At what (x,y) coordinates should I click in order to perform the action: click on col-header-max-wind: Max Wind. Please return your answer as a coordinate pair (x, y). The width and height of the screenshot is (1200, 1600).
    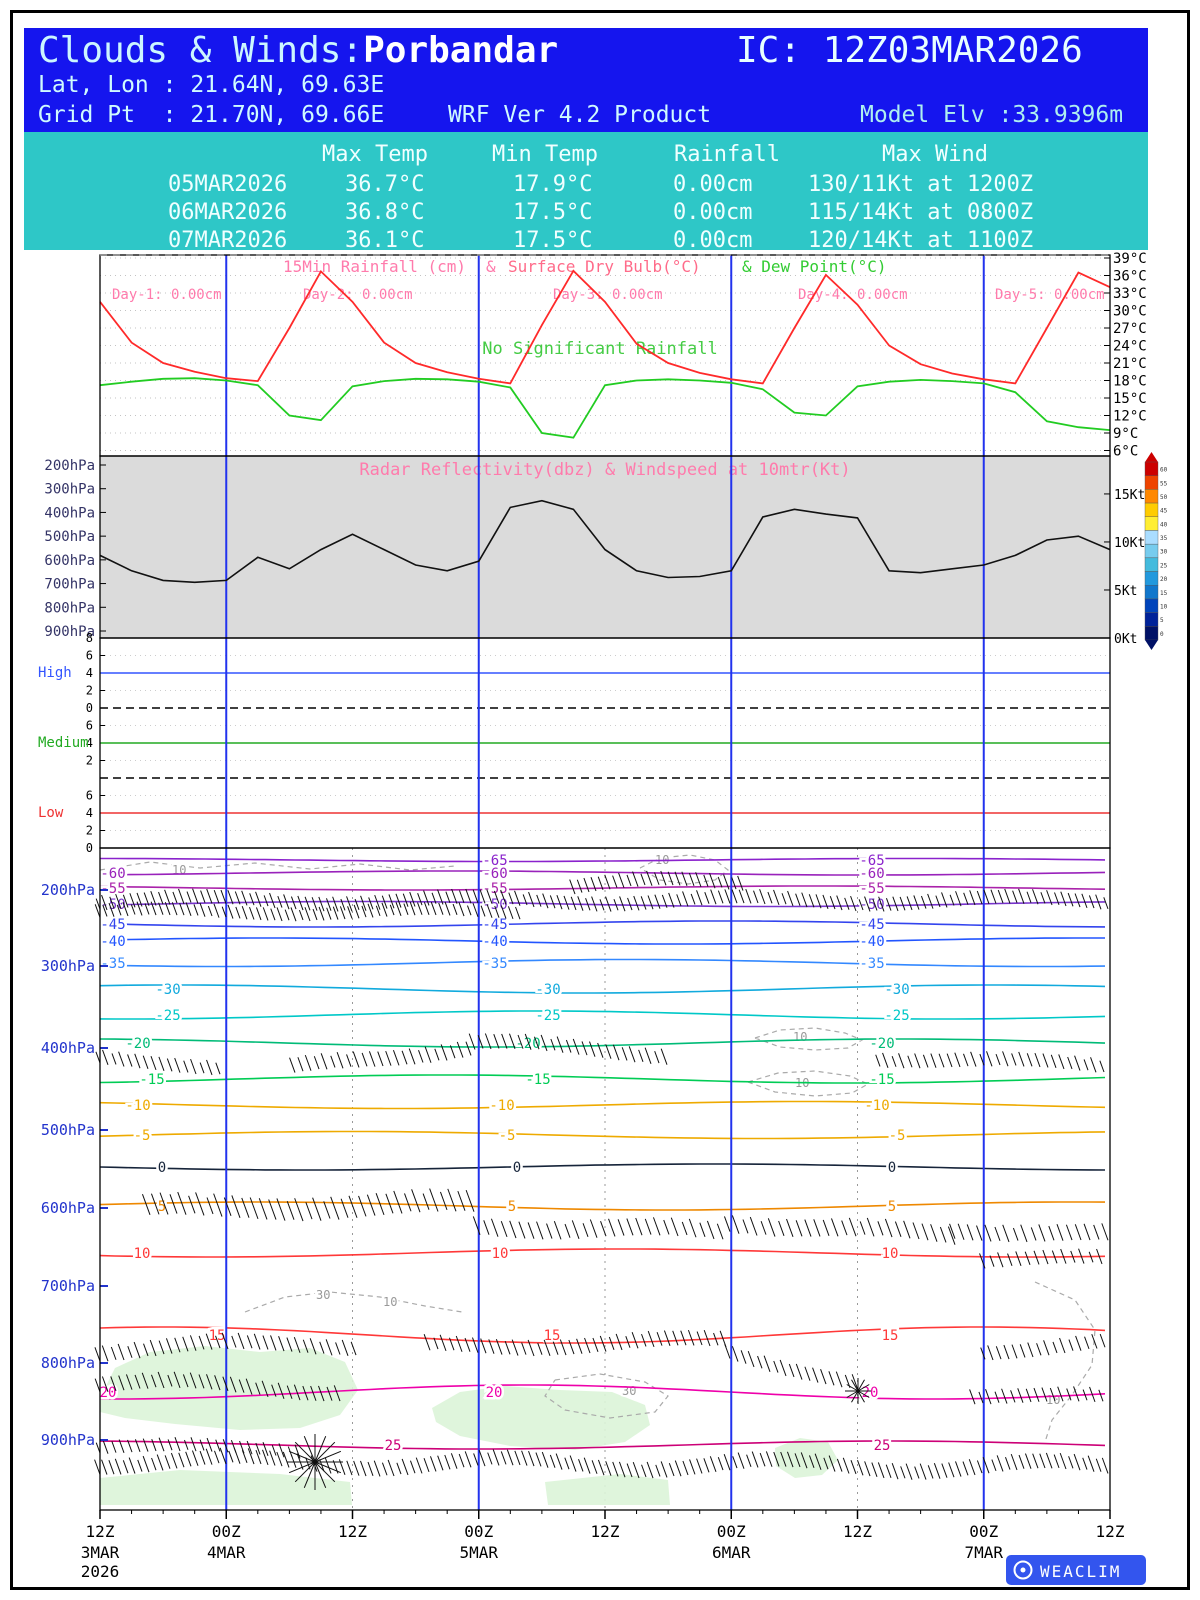
    Looking at the image, I should click on (935, 154).